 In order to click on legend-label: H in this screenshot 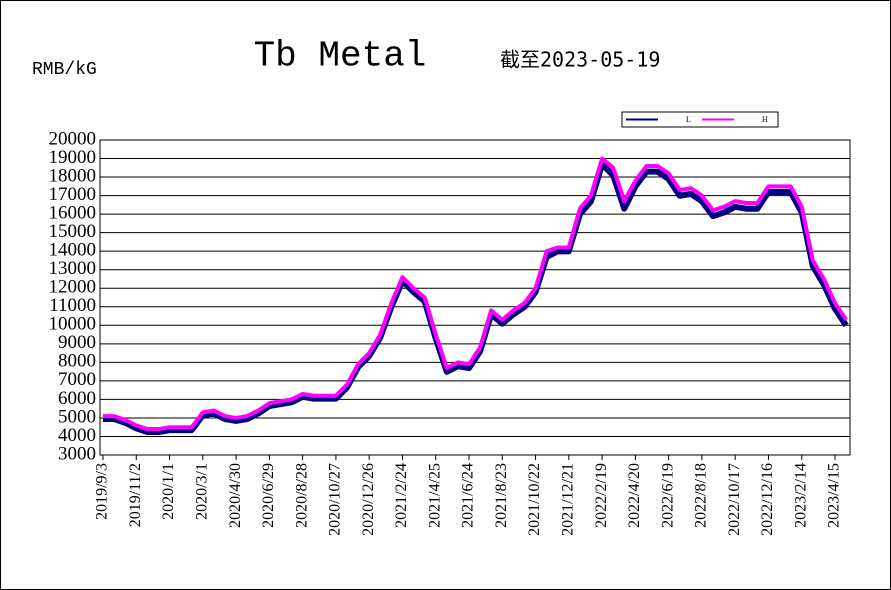, I will do `click(765, 119)`.